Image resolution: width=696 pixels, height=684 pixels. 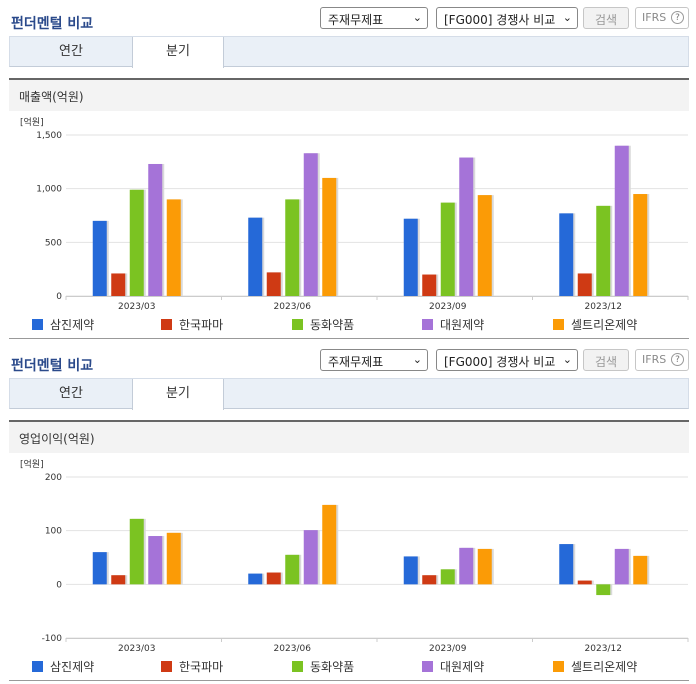 I want to click on x-tick-label: 2023/03, so click(x=136, y=306).